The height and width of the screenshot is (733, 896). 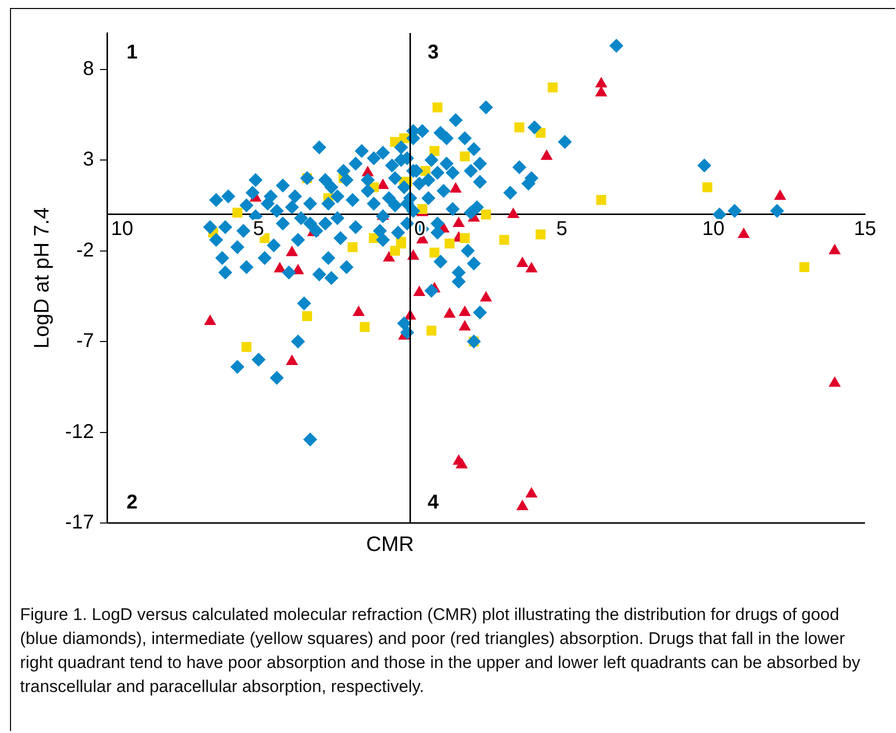 What do you see at coordinates (88, 159) in the screenshot?
I see `y-tick-label: 3` at bounding box center [88, 159].